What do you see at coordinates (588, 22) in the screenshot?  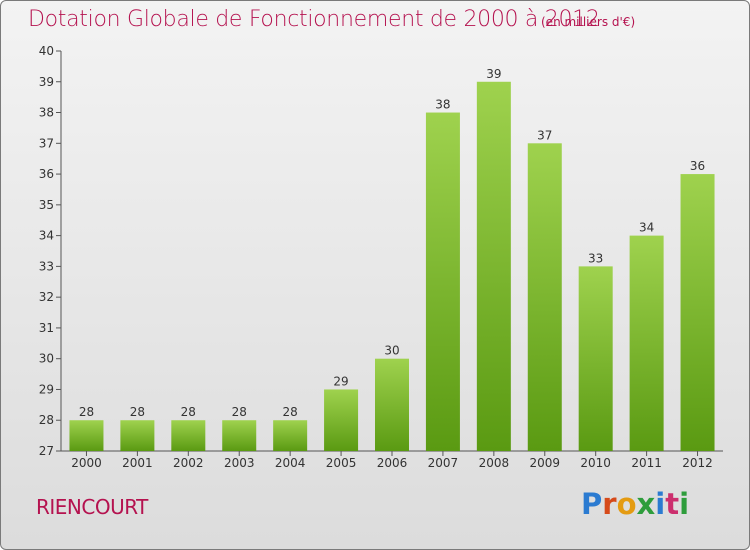 I see `chart-unit: (en milliers d'€)` at bounding box center [588, 22].